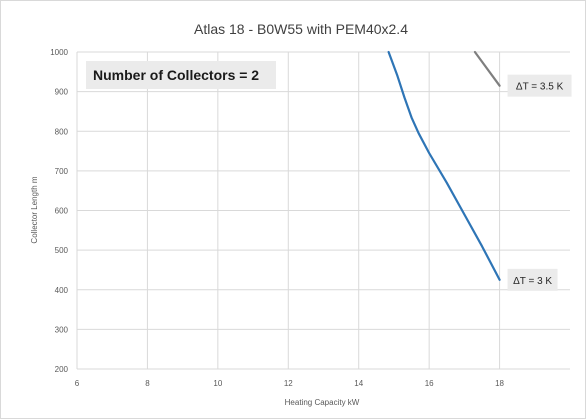  What do you see at coordinates (217, 383) in the screenshot?
I see `x-tick-label: 10` at bounding box center [217, 383].